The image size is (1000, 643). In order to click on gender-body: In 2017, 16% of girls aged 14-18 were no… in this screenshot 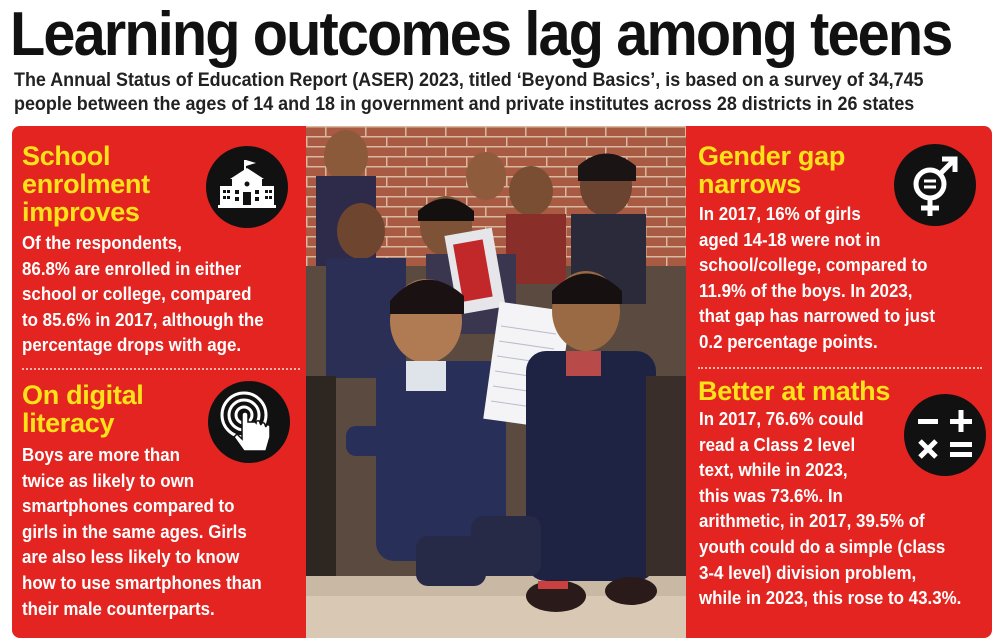, I will do `click(817, 278)`.